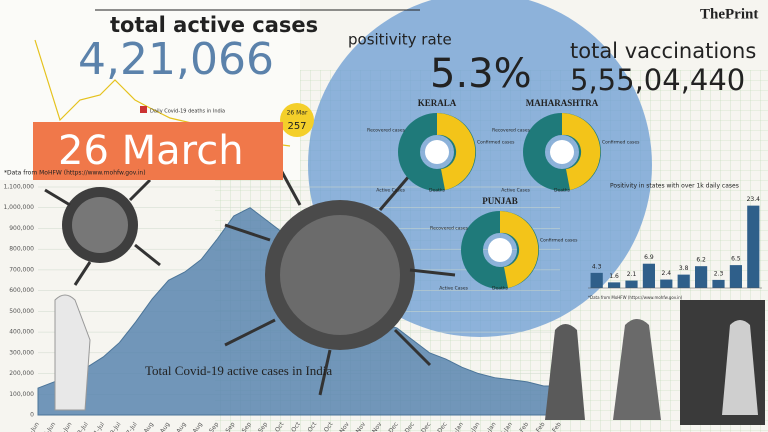 The width and height of the screenshot is (768, 432). I want to click on y-tick-label: 300,000, so click(21, 352).